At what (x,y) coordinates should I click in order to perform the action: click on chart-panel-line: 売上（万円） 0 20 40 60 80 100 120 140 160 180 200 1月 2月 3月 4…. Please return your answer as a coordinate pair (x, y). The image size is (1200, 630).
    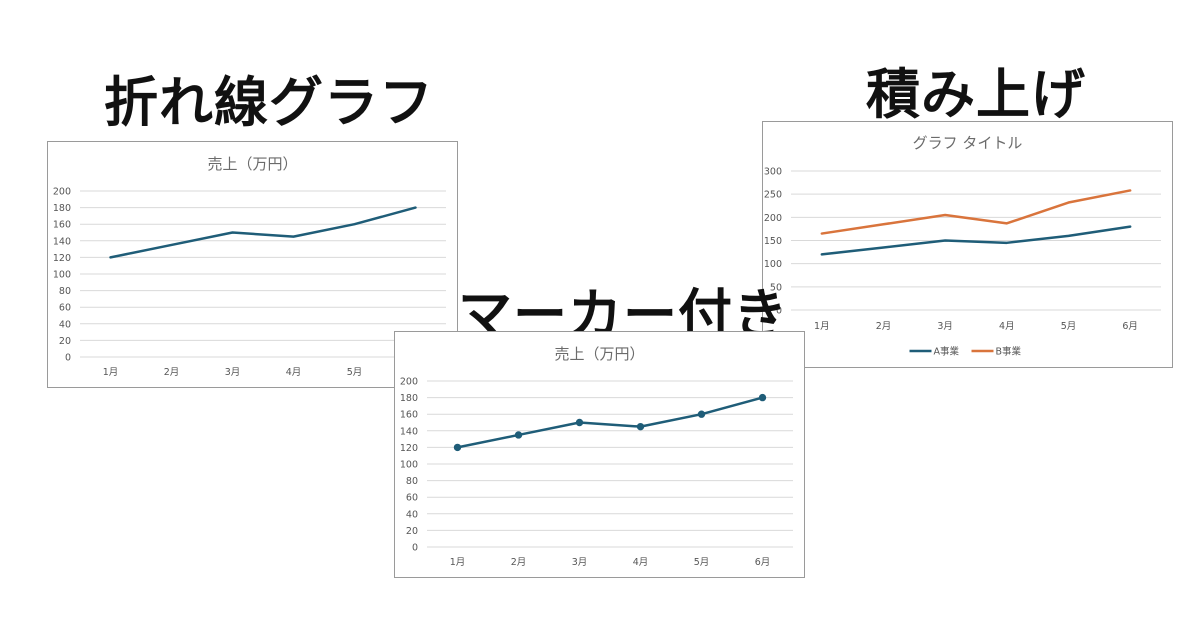
    Looking at the image, I should click on (252, 264).